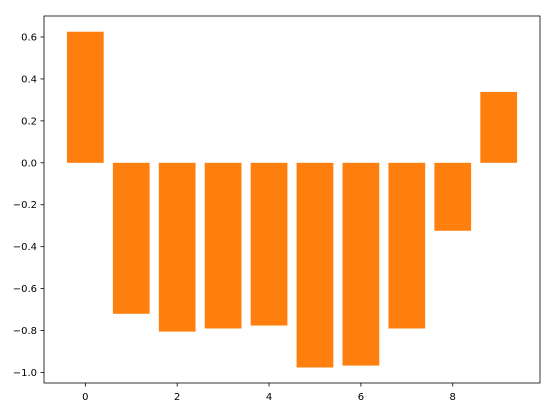 The image size is (555, 414). What do you see at coordinates (453, 397) in the screenshot?
I see `x-tick-label: 8` at bounding box center [453, 397].